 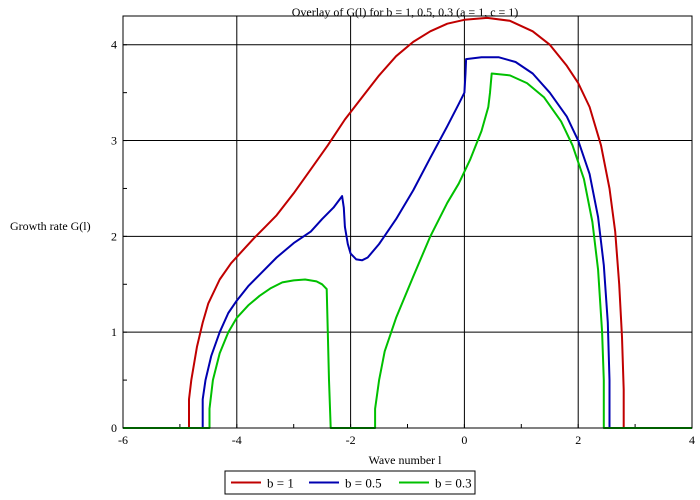 I want to click on x-axis-label: Wave number l, so click(x=405, y=460).